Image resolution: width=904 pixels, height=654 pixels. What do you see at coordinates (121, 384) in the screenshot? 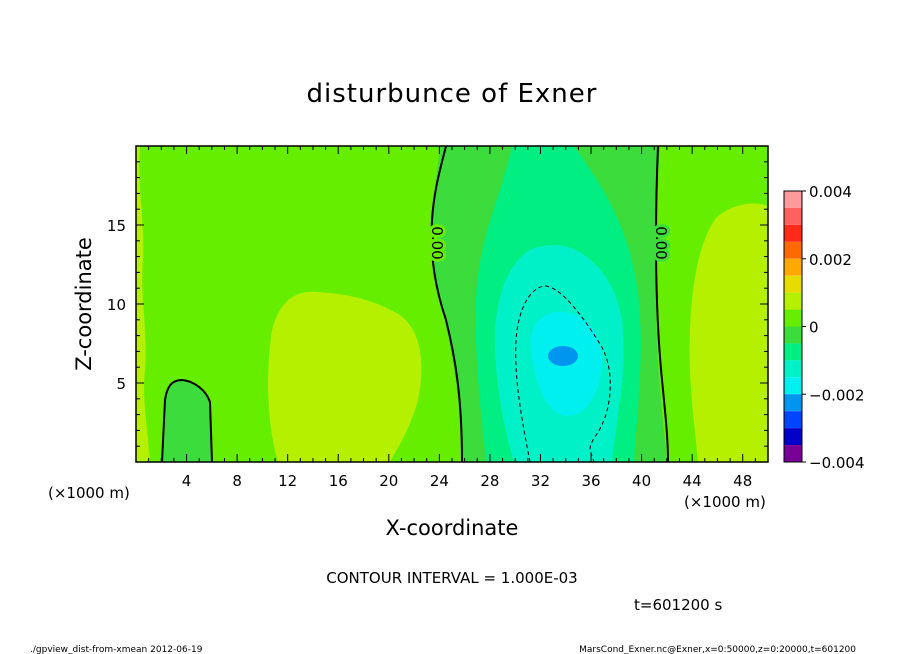
I see `y-tick-label: 5` at bounding box center [121, 384].